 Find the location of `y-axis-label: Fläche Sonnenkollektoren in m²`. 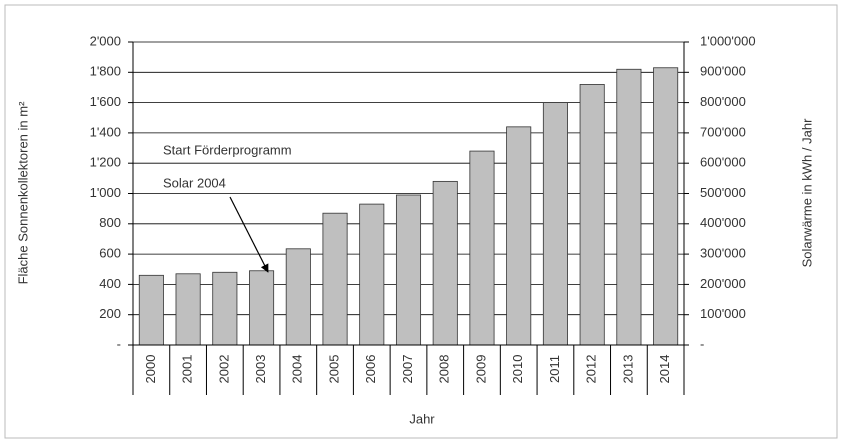

y-axis-label: Fläche Sonnenkollektoren in m² is located at coordinates (22, 192).